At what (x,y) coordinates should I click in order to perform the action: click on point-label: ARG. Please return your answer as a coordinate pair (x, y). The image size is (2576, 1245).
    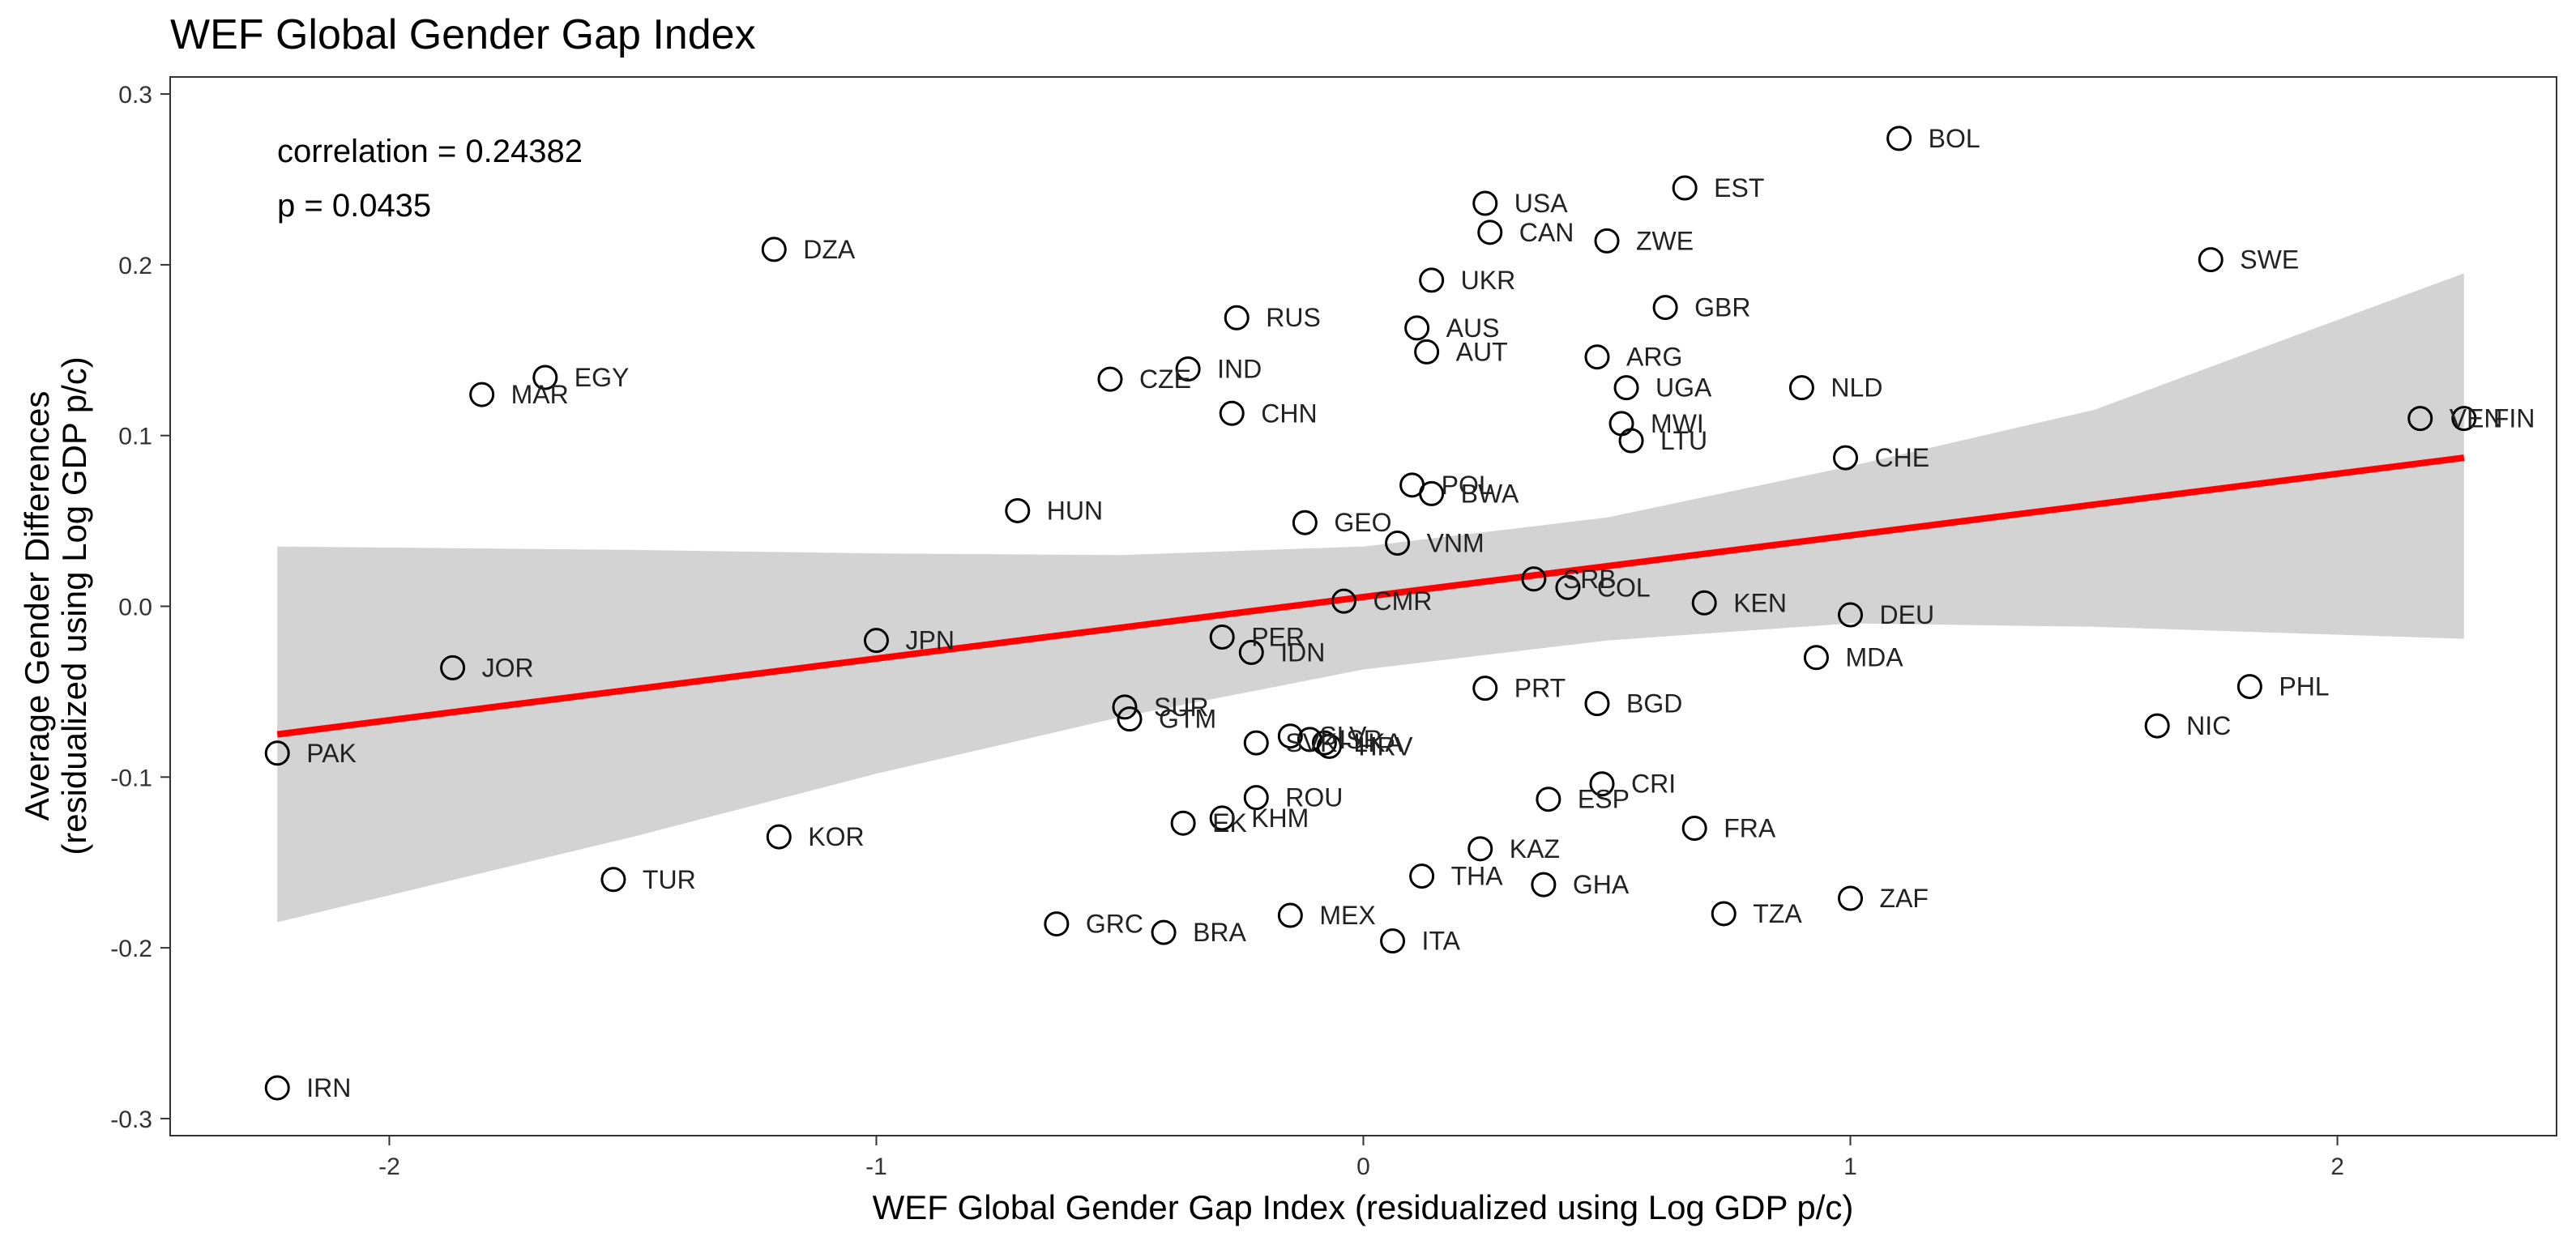
    Looking at the image, I should click on (1654, 357).